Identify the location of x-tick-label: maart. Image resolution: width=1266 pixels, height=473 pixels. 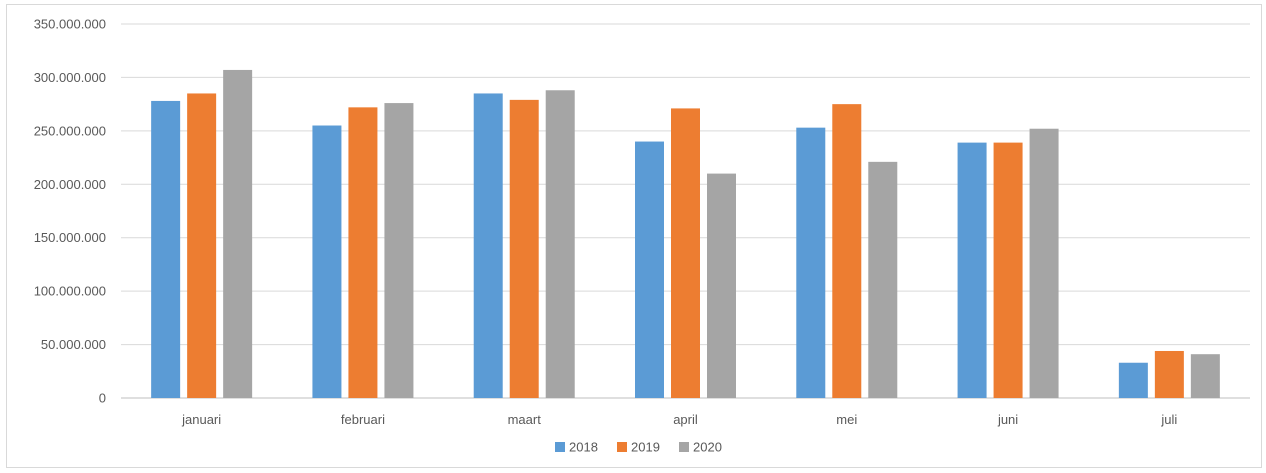
(525, 419).